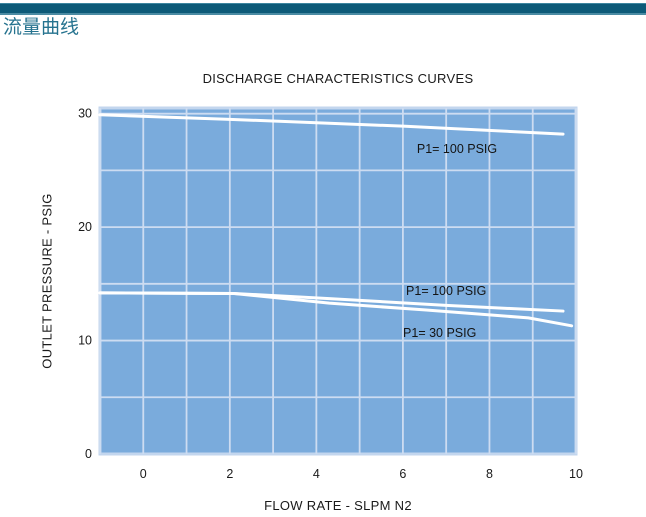 The height and width of the screenshot is (517, 646). Describe the element at coordinates (402, 474) in the screenshot. I see `x-tick-label: 6` at that location.